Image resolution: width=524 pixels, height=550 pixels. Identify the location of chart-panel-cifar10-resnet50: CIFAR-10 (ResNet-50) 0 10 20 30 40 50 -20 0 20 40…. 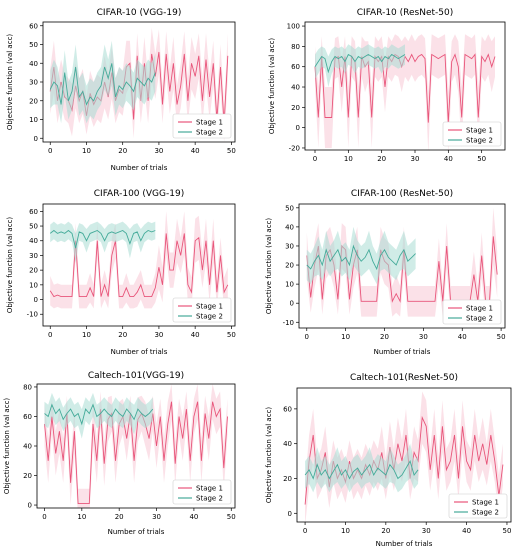
(387, 85).